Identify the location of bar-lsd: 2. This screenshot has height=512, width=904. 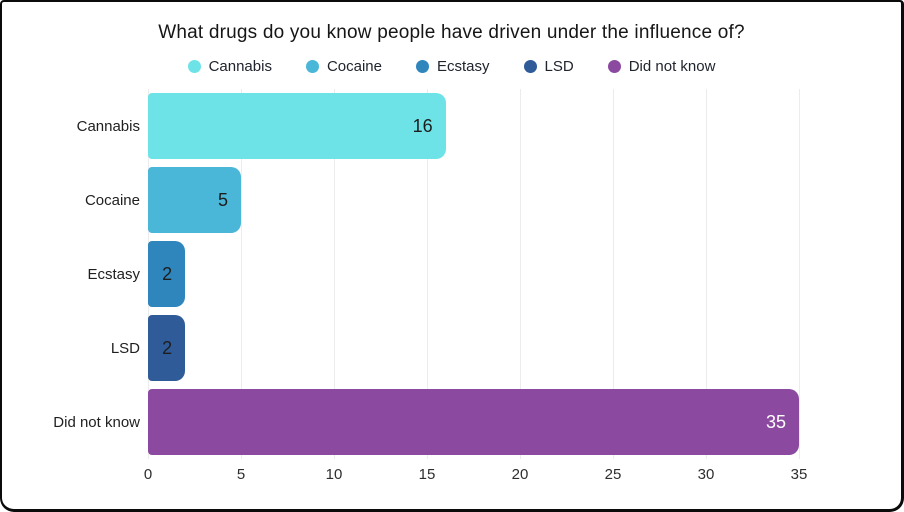
(167, 348).